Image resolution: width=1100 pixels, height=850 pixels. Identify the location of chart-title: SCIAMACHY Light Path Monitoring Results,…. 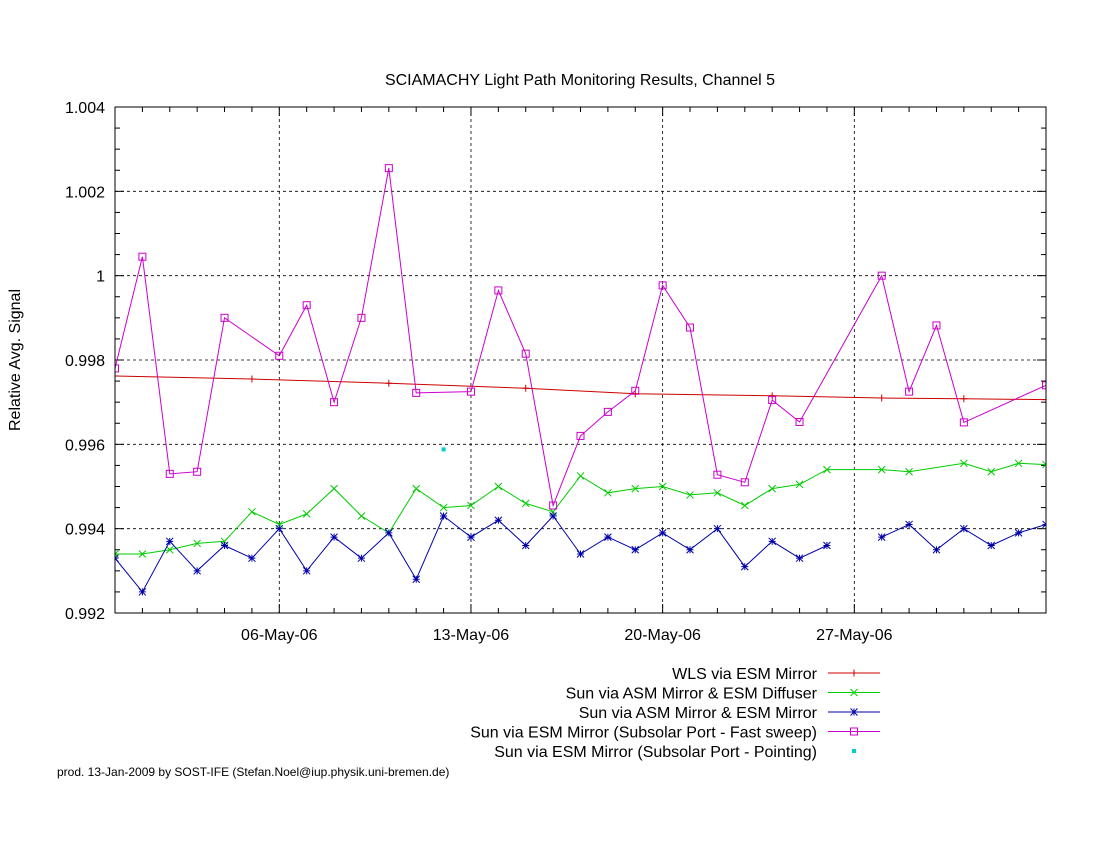
(580, 80).